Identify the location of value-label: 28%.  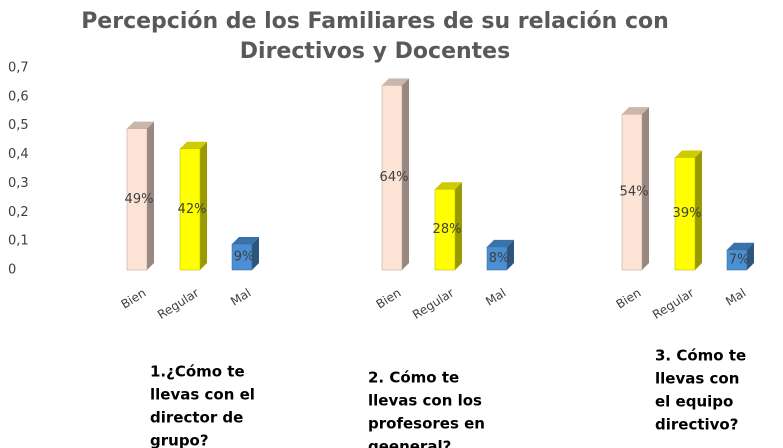
(447, 229).